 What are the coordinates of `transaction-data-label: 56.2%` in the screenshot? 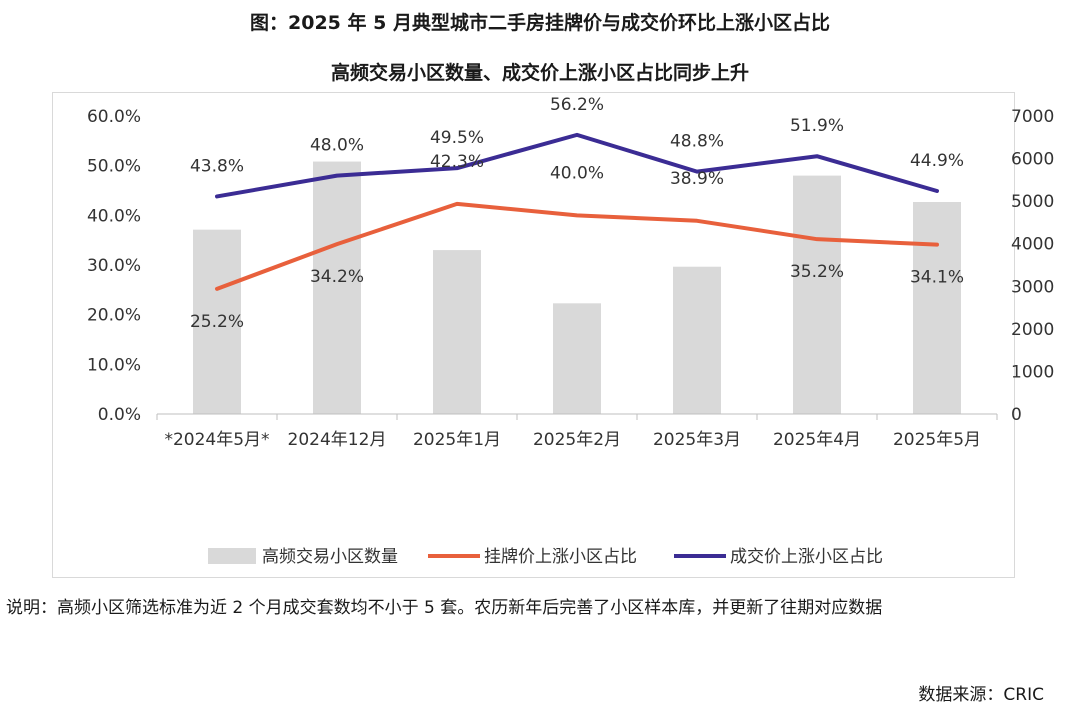 It's located at (577, 105).